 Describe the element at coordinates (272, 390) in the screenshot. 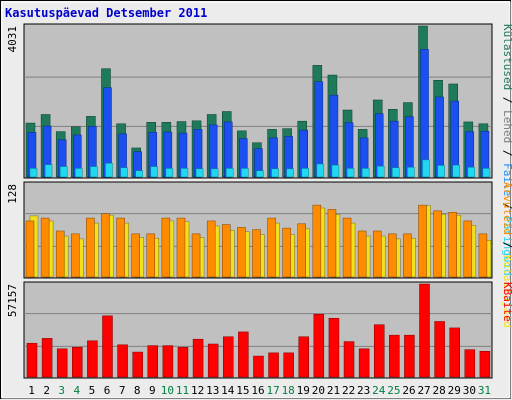

I see `x-tick-label: 17` at that location.